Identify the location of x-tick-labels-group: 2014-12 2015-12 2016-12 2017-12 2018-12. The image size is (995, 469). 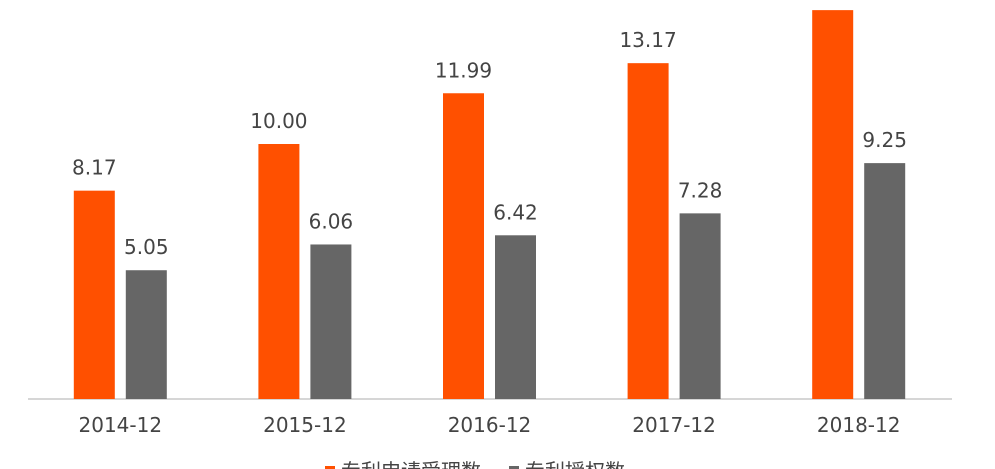
(490, 425).